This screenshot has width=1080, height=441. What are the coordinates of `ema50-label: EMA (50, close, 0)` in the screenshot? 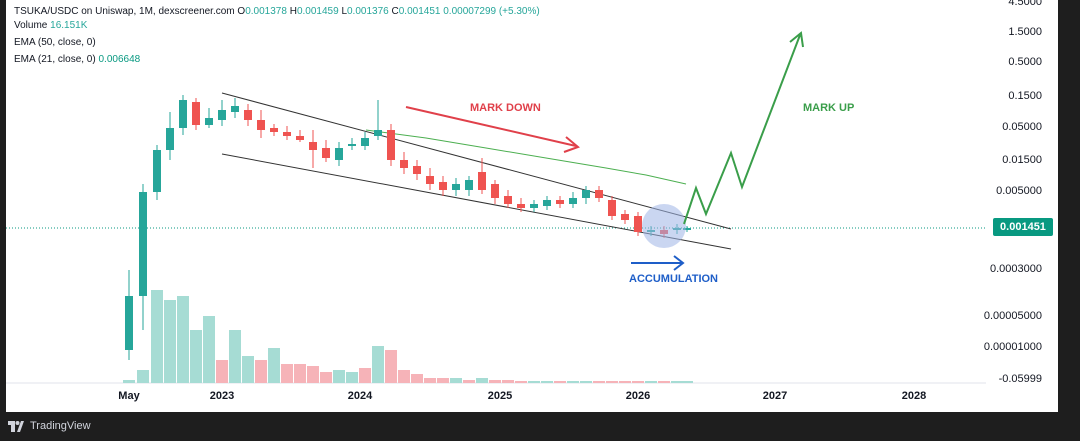 It's located at (55, 42).